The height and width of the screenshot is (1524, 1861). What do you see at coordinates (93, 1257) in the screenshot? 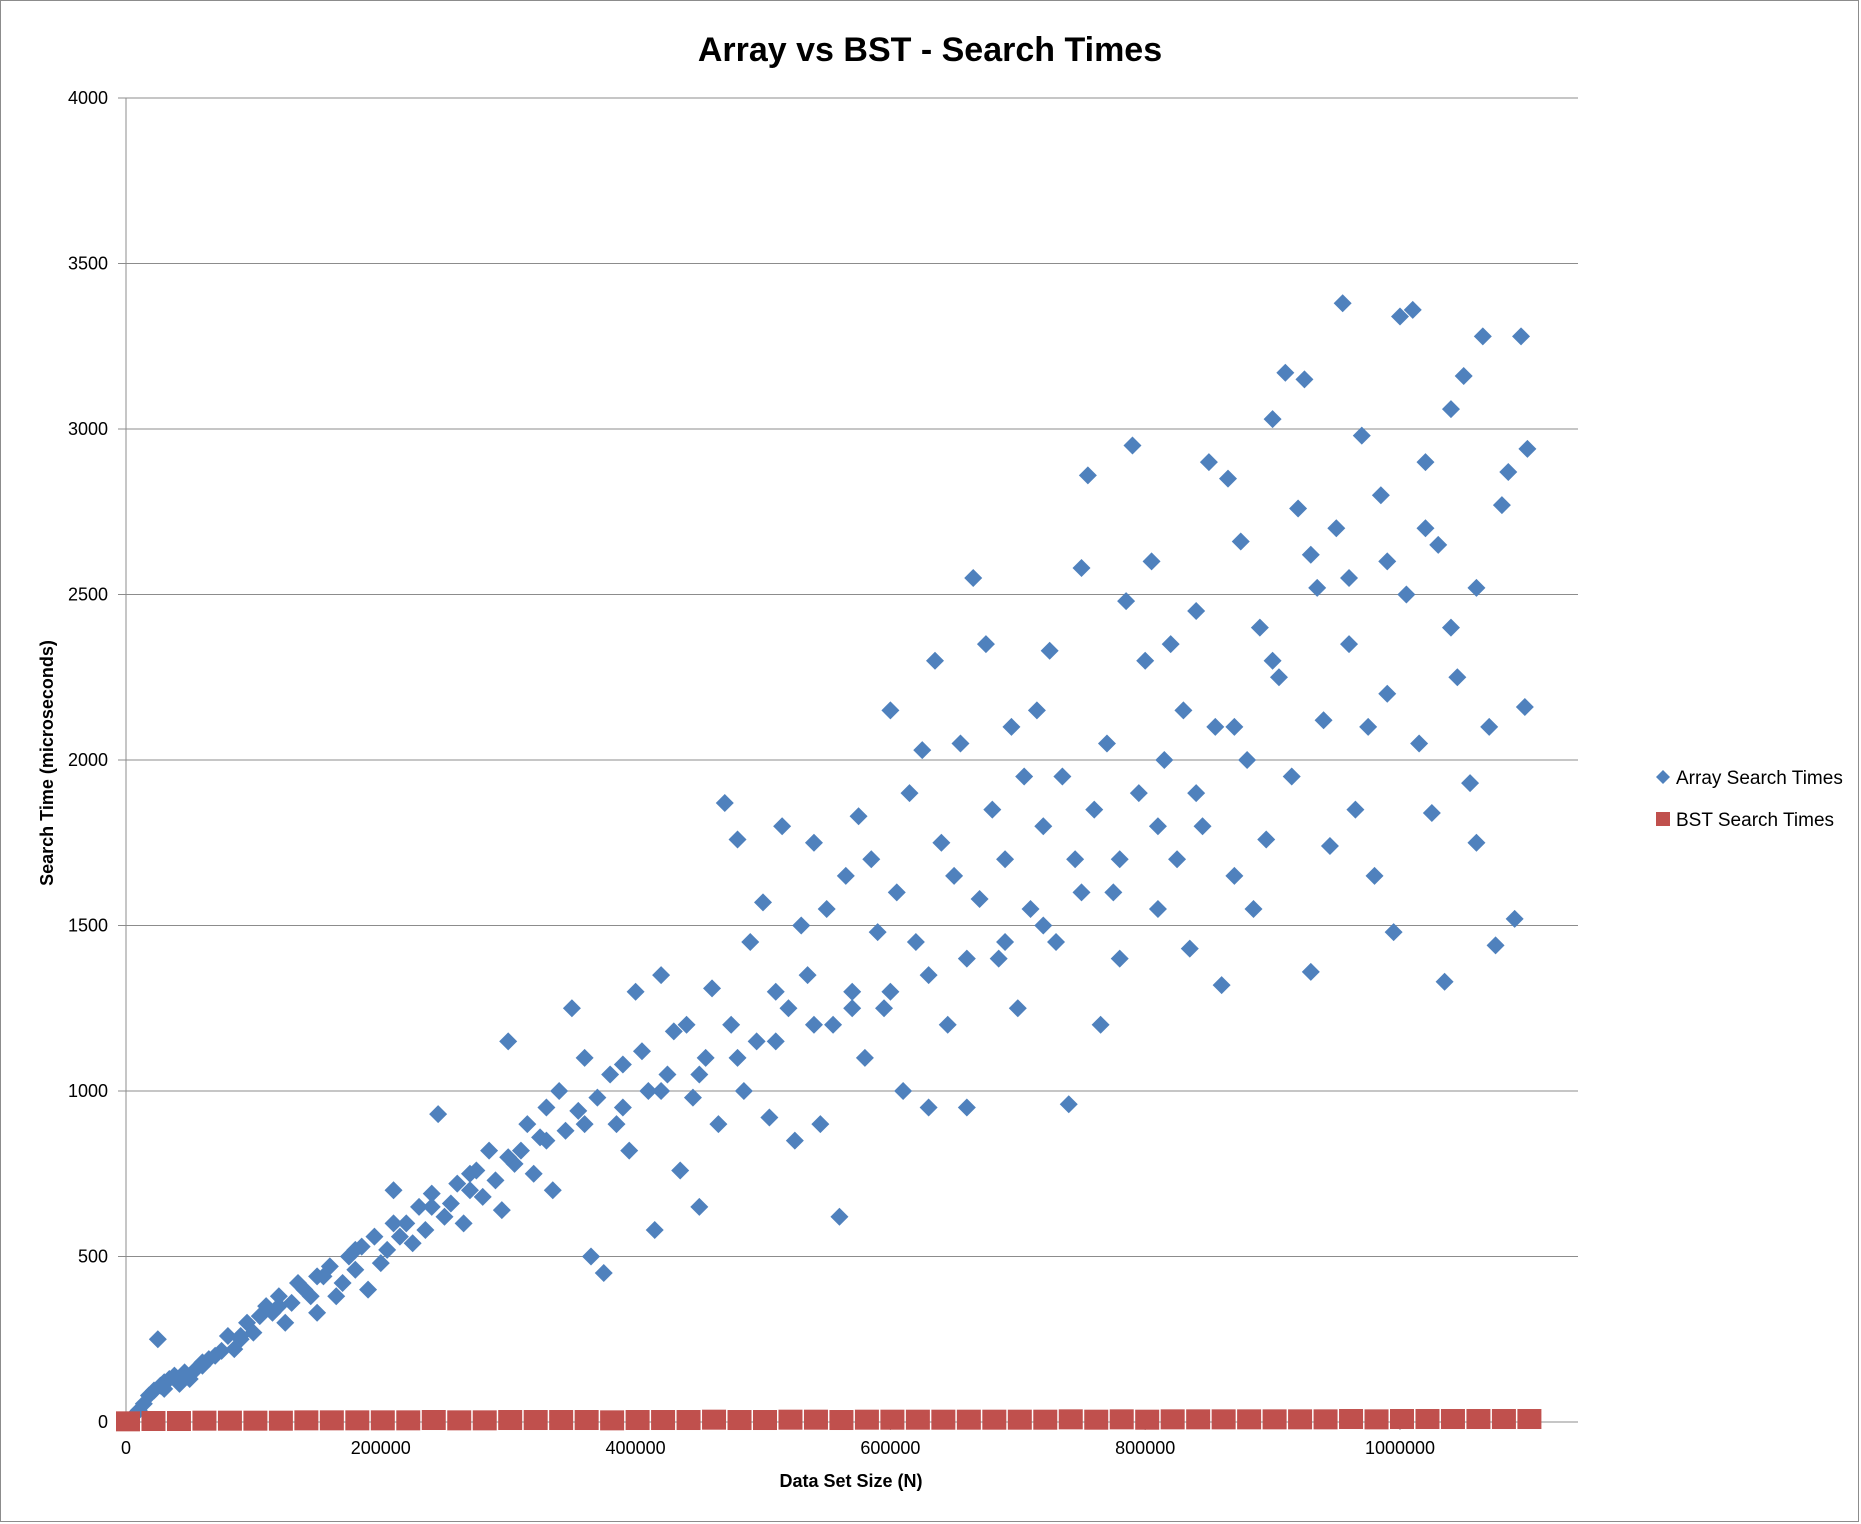
I see `y-tick-label: 500` at bounding box center [93, 1257].